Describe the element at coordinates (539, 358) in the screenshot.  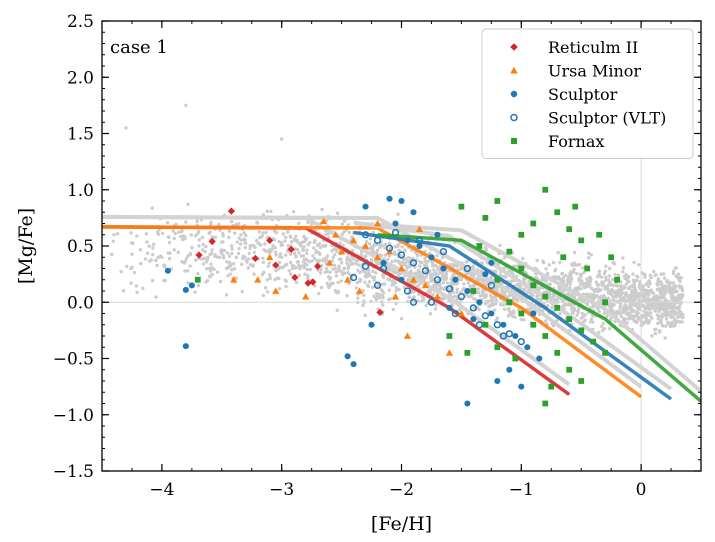
I see `point-sculptor` at that location.